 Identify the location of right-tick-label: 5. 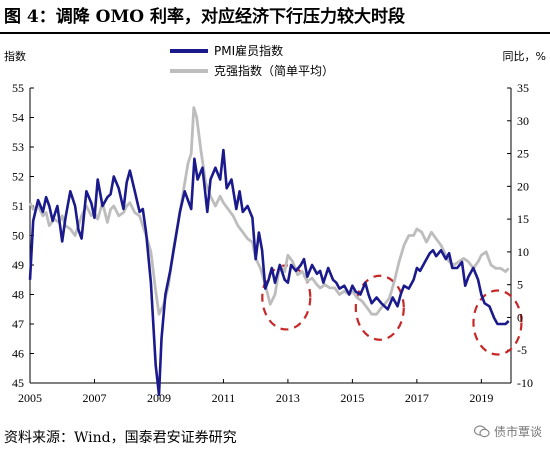
(520, 285).